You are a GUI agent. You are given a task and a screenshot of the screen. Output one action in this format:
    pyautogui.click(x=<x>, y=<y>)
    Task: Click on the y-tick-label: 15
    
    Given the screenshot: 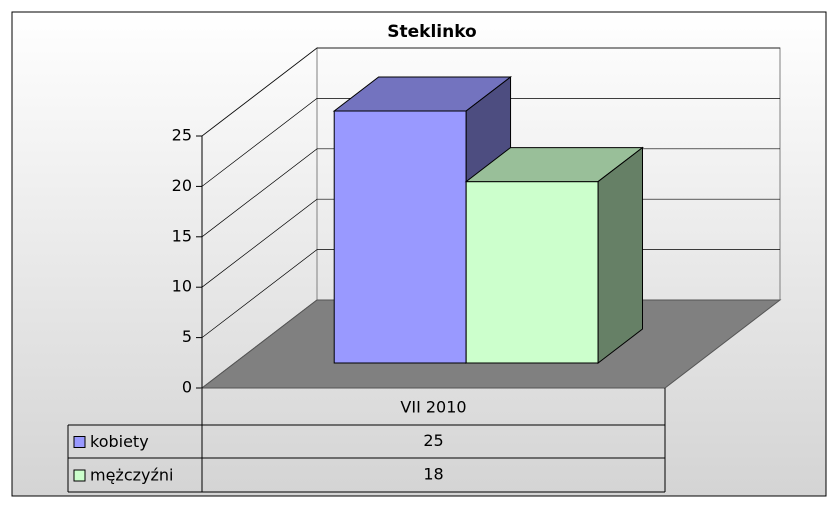 What is the action you would take?
    pyautogui.click(x=182, y=235)
    